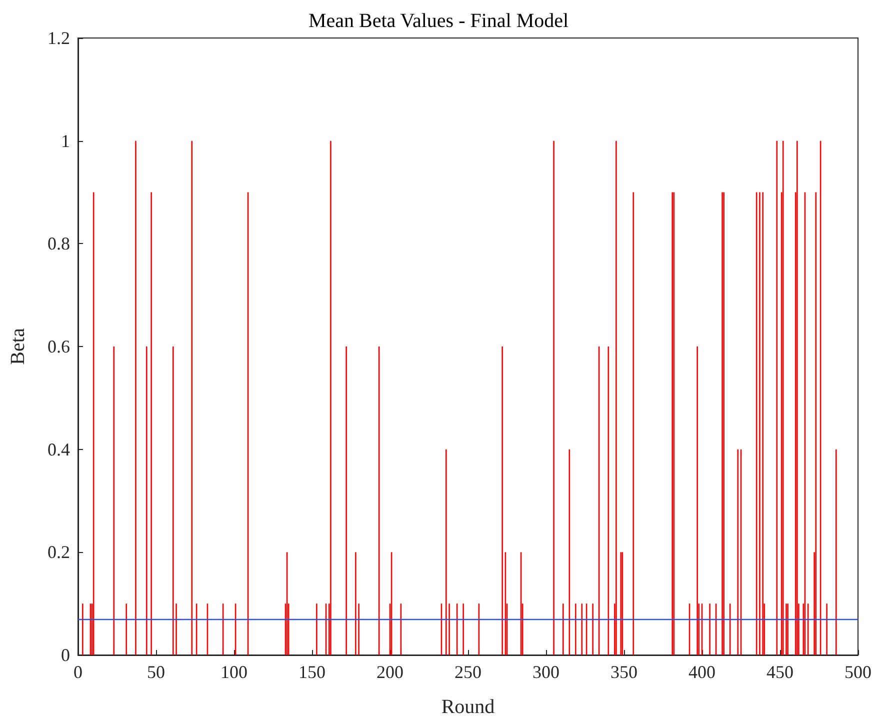  What do you see at coordinates (59, 244) in the screenshot?
I see `y-tick-label: 0.8` at bounding box center [59, 244].